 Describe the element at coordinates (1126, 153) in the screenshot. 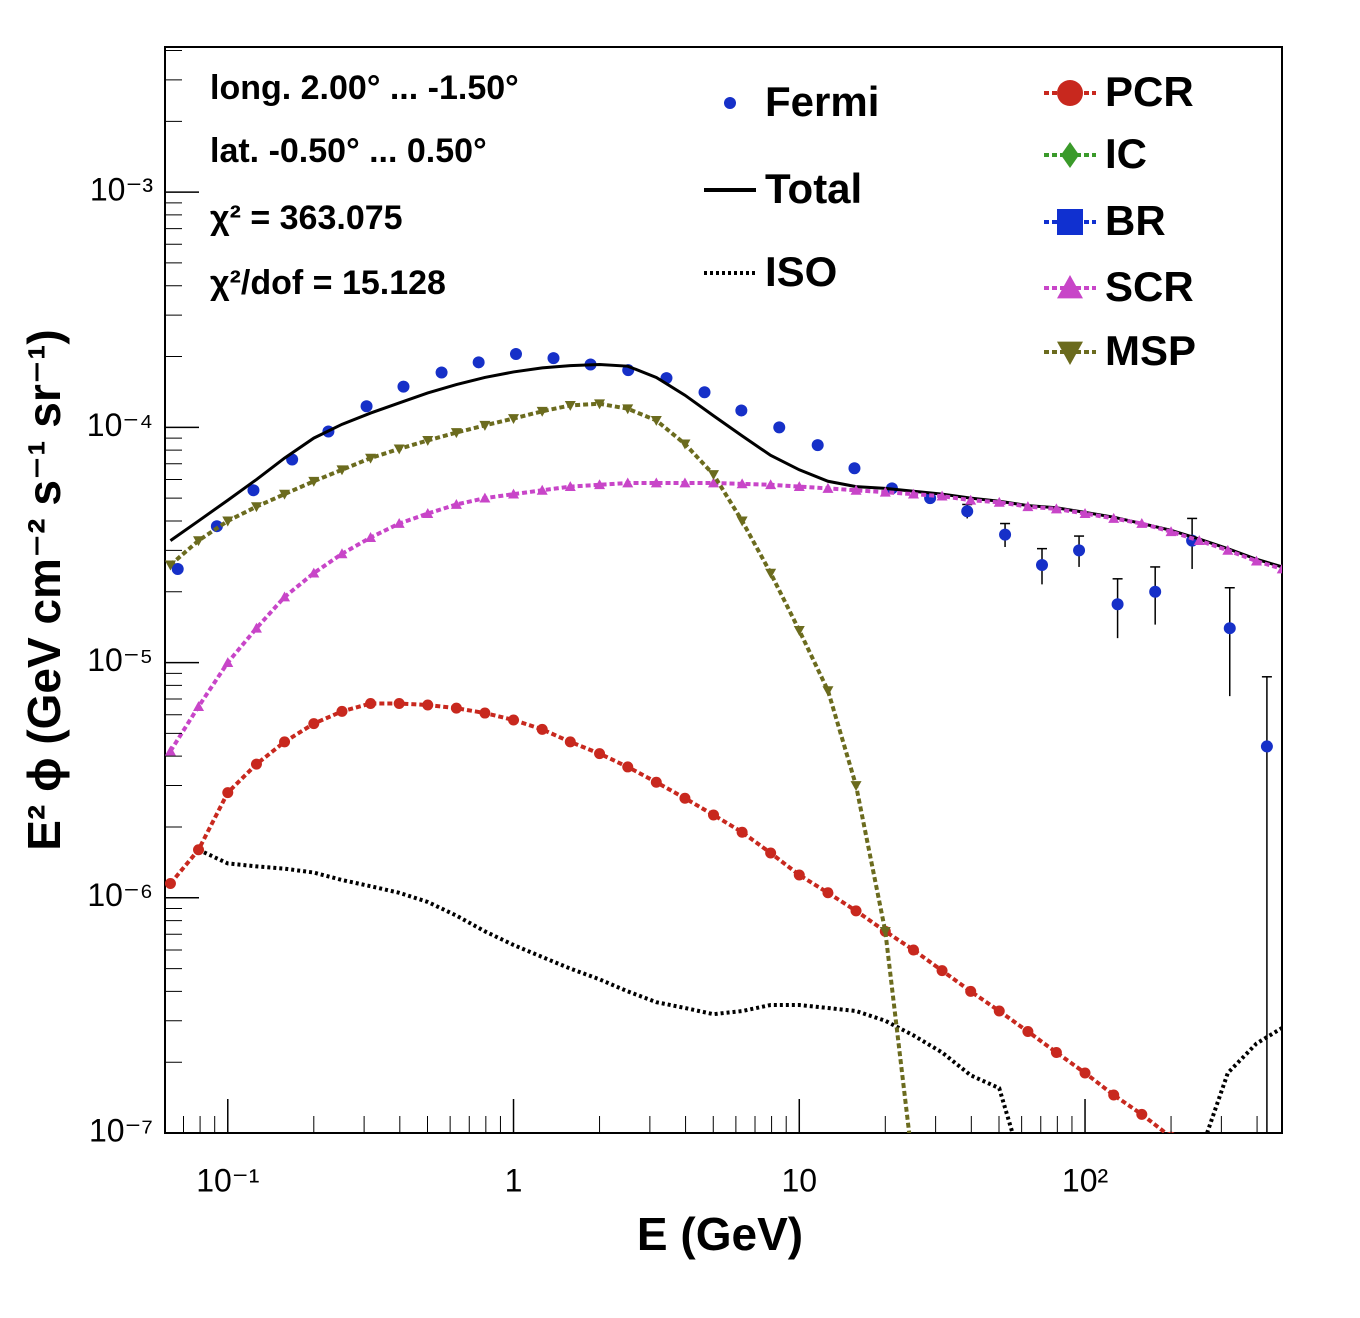

I see `legend-label: IC` at that location.